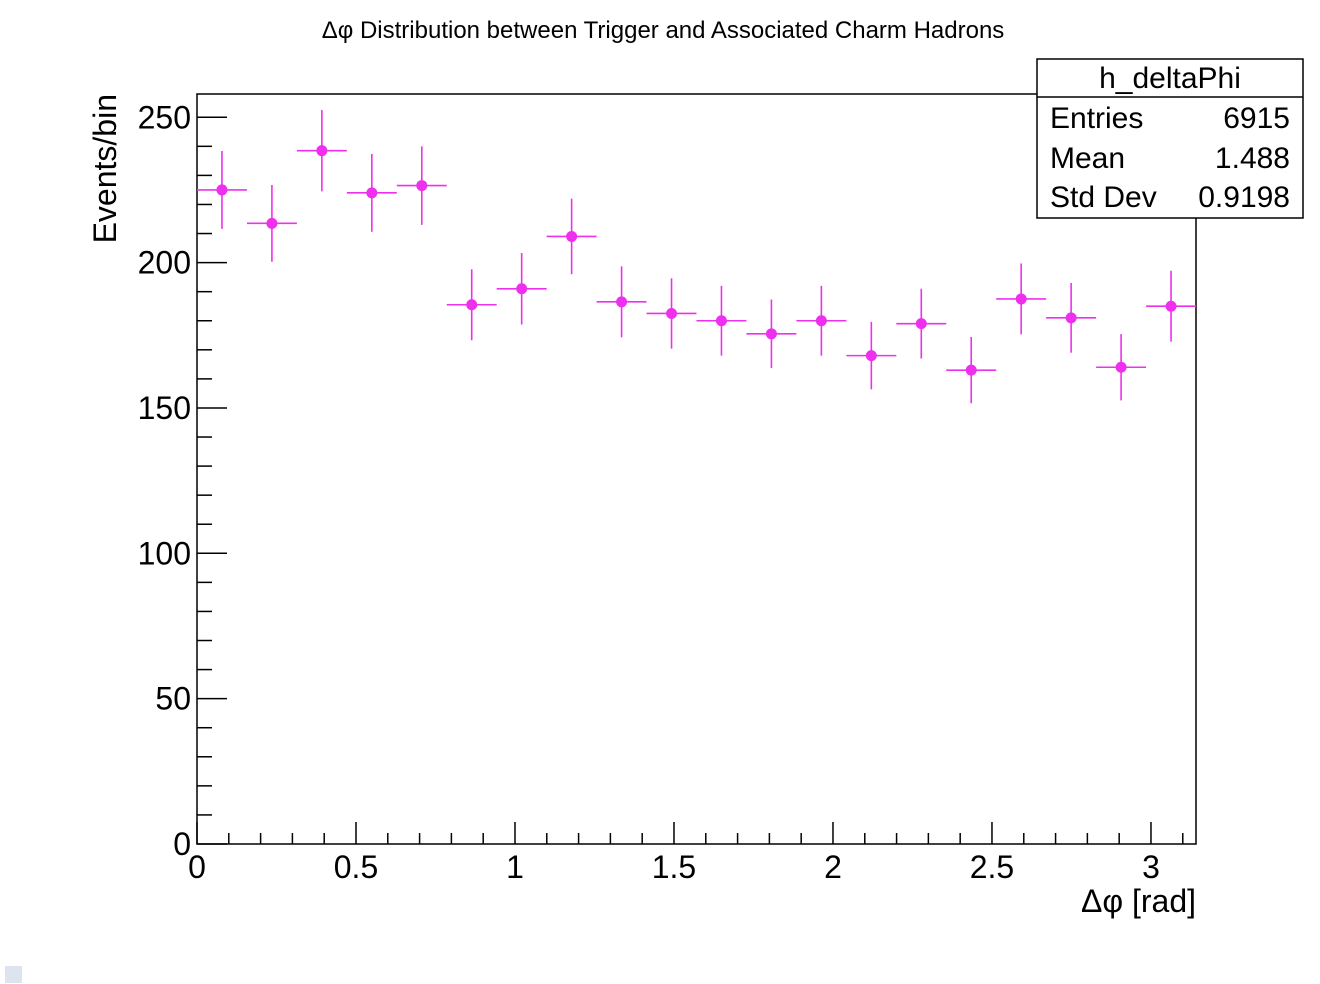 Image resolution: width=1320 pixels, height=984 pixels. Describe the element at coordinates (1170, 78) in the screenshot. I see `stats-box-title: h_deltaPhi` at that location.